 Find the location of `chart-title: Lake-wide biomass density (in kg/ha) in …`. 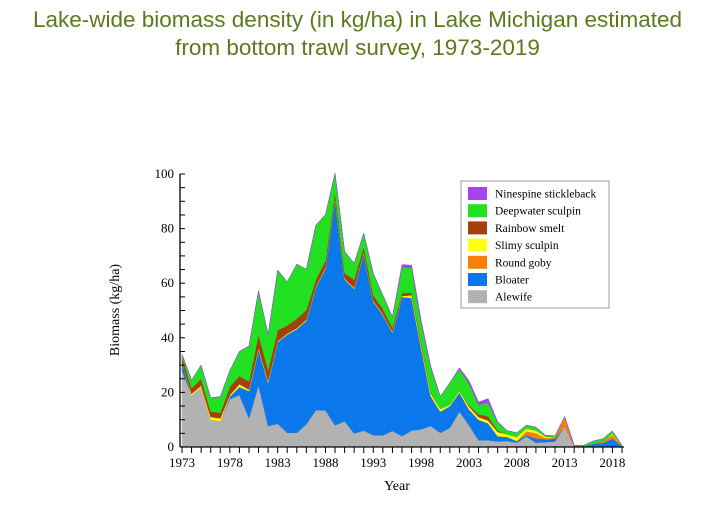

chart-title: Lake-wide biomass density (in kg/ha) in … is located at coordinates (357, 34).